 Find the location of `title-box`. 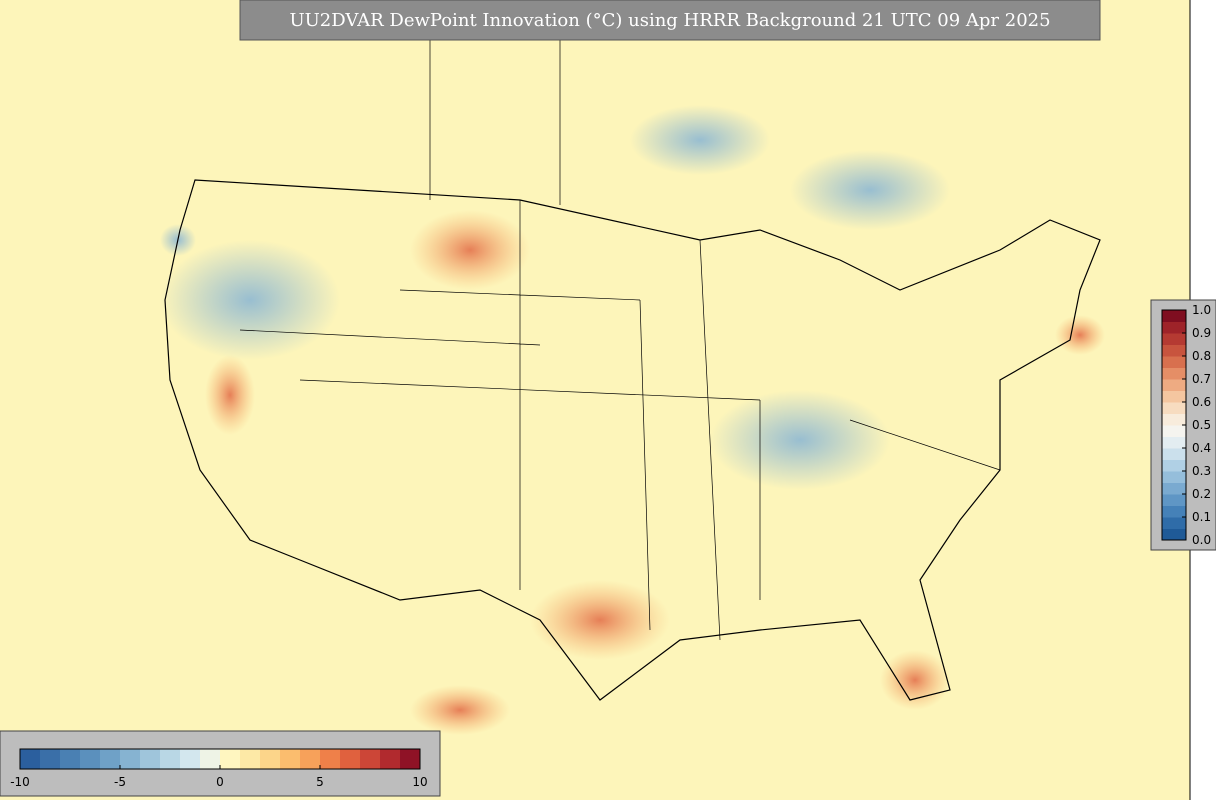

title-box is located at coordinates (670, 20).